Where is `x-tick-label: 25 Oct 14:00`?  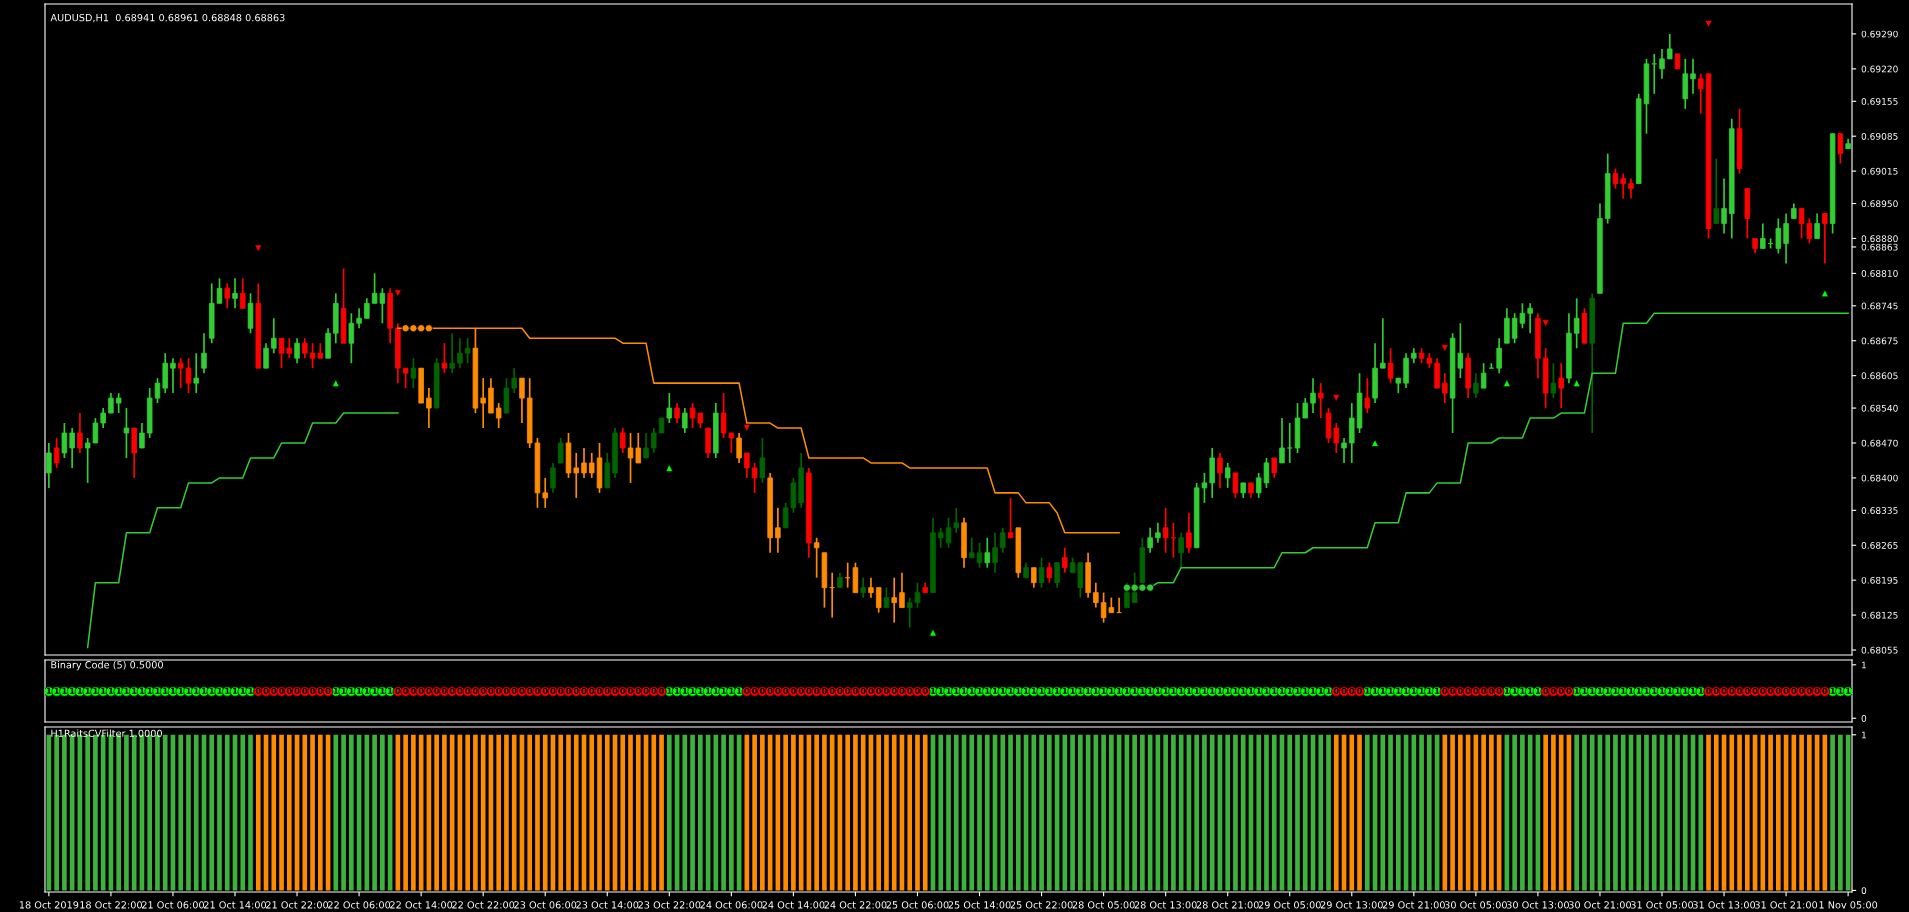 x-tick-label: 25 Oct 14:00 is located at coordinates (979, 905).